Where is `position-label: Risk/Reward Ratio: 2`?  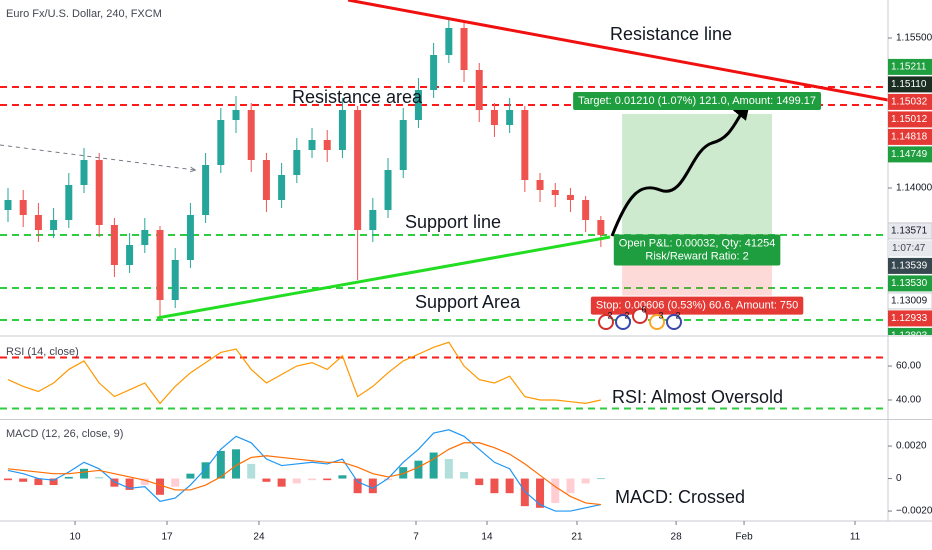 position-label: Risk/Reward Ratio: 2 is located at coordinates (696, 256).